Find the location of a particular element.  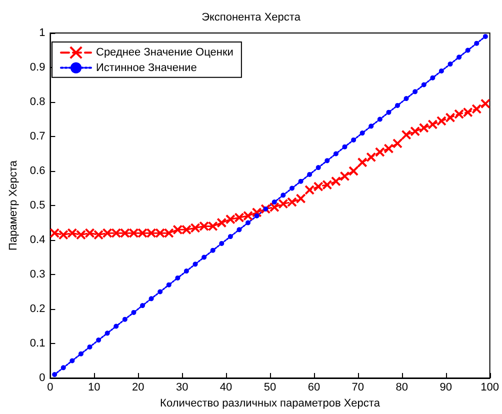

chart-title: Экспонента Херста is located at coordinates (252, 18).